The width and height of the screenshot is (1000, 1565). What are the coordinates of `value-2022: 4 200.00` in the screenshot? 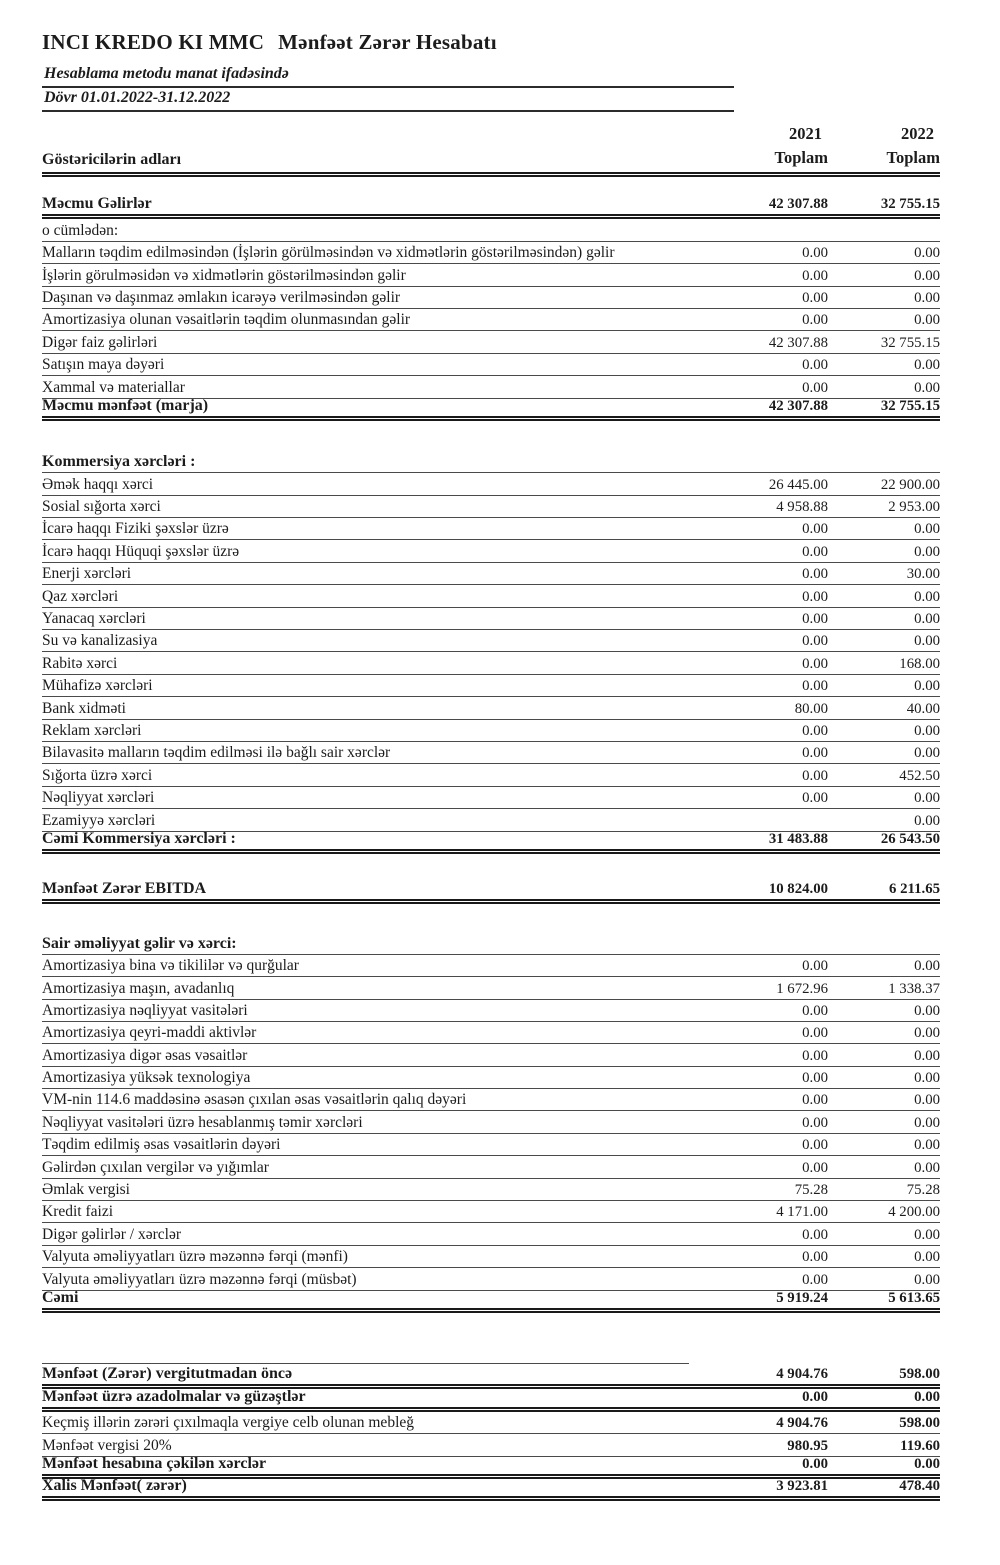 It's located at (914, 1212).